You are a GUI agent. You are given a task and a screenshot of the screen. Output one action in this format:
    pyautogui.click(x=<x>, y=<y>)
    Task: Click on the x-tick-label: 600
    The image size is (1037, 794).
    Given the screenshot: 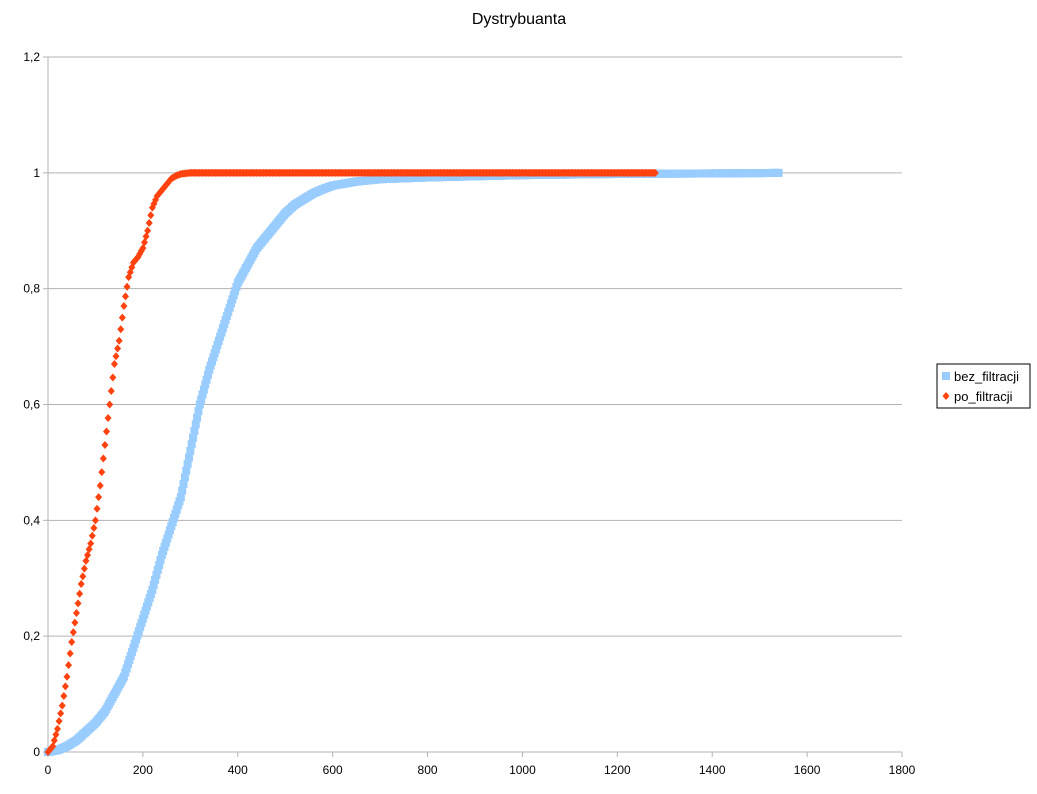 What is the action you would take?
    pyautogui.click(x=333, y=770)
    